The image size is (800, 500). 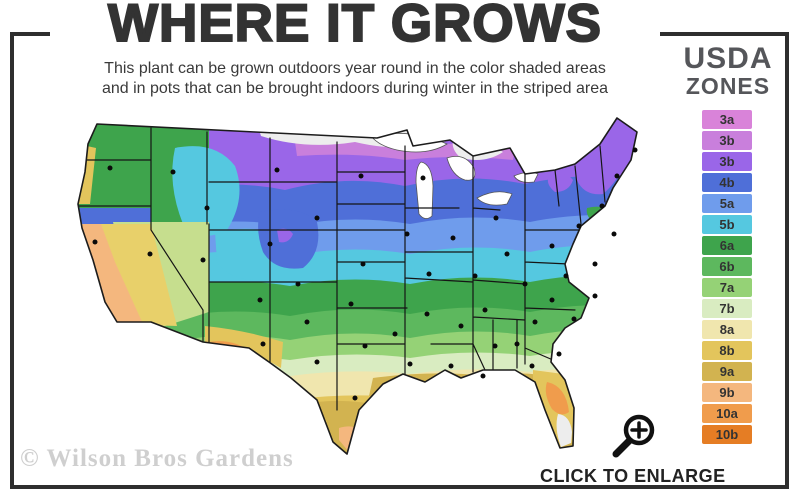 I want to click on zone-swatch-9b: 9b, so click(x=727, y=392).